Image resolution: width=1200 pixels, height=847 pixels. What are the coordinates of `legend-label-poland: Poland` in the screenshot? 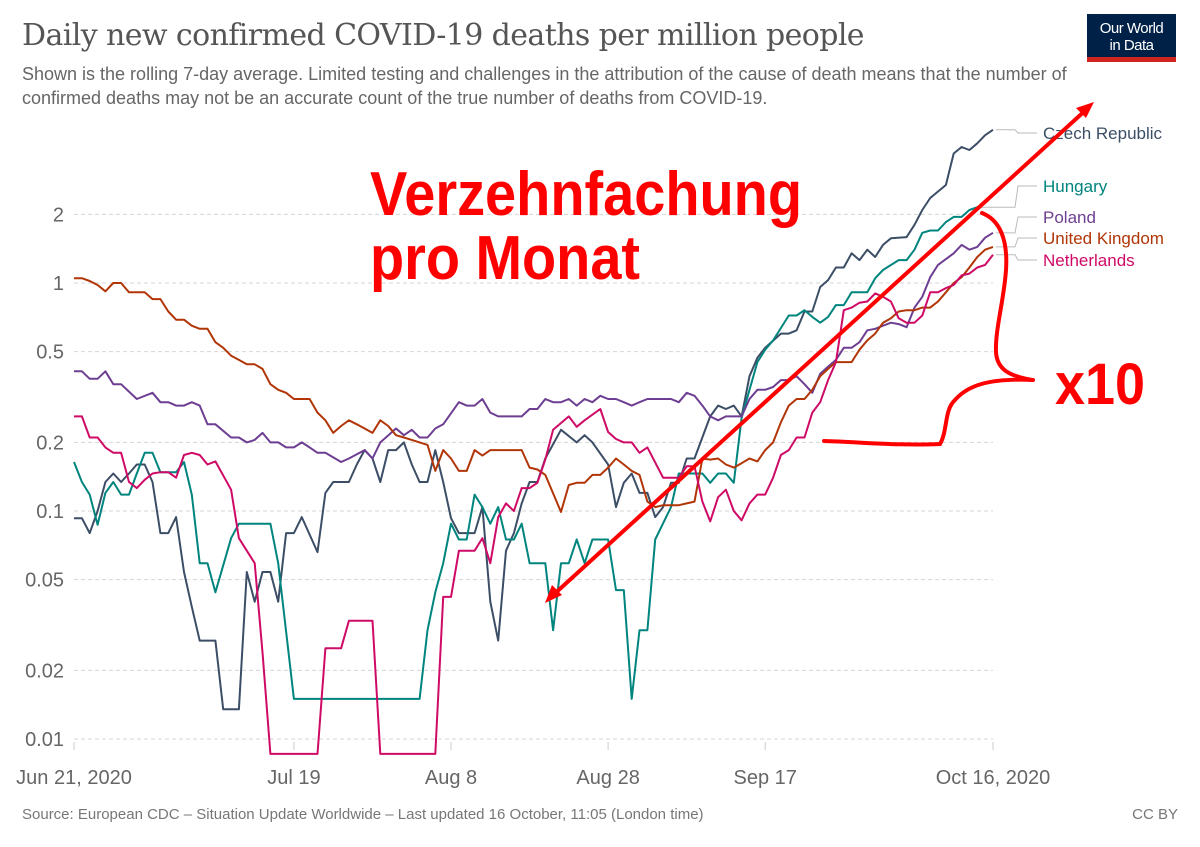 It's located at (1069, 217).